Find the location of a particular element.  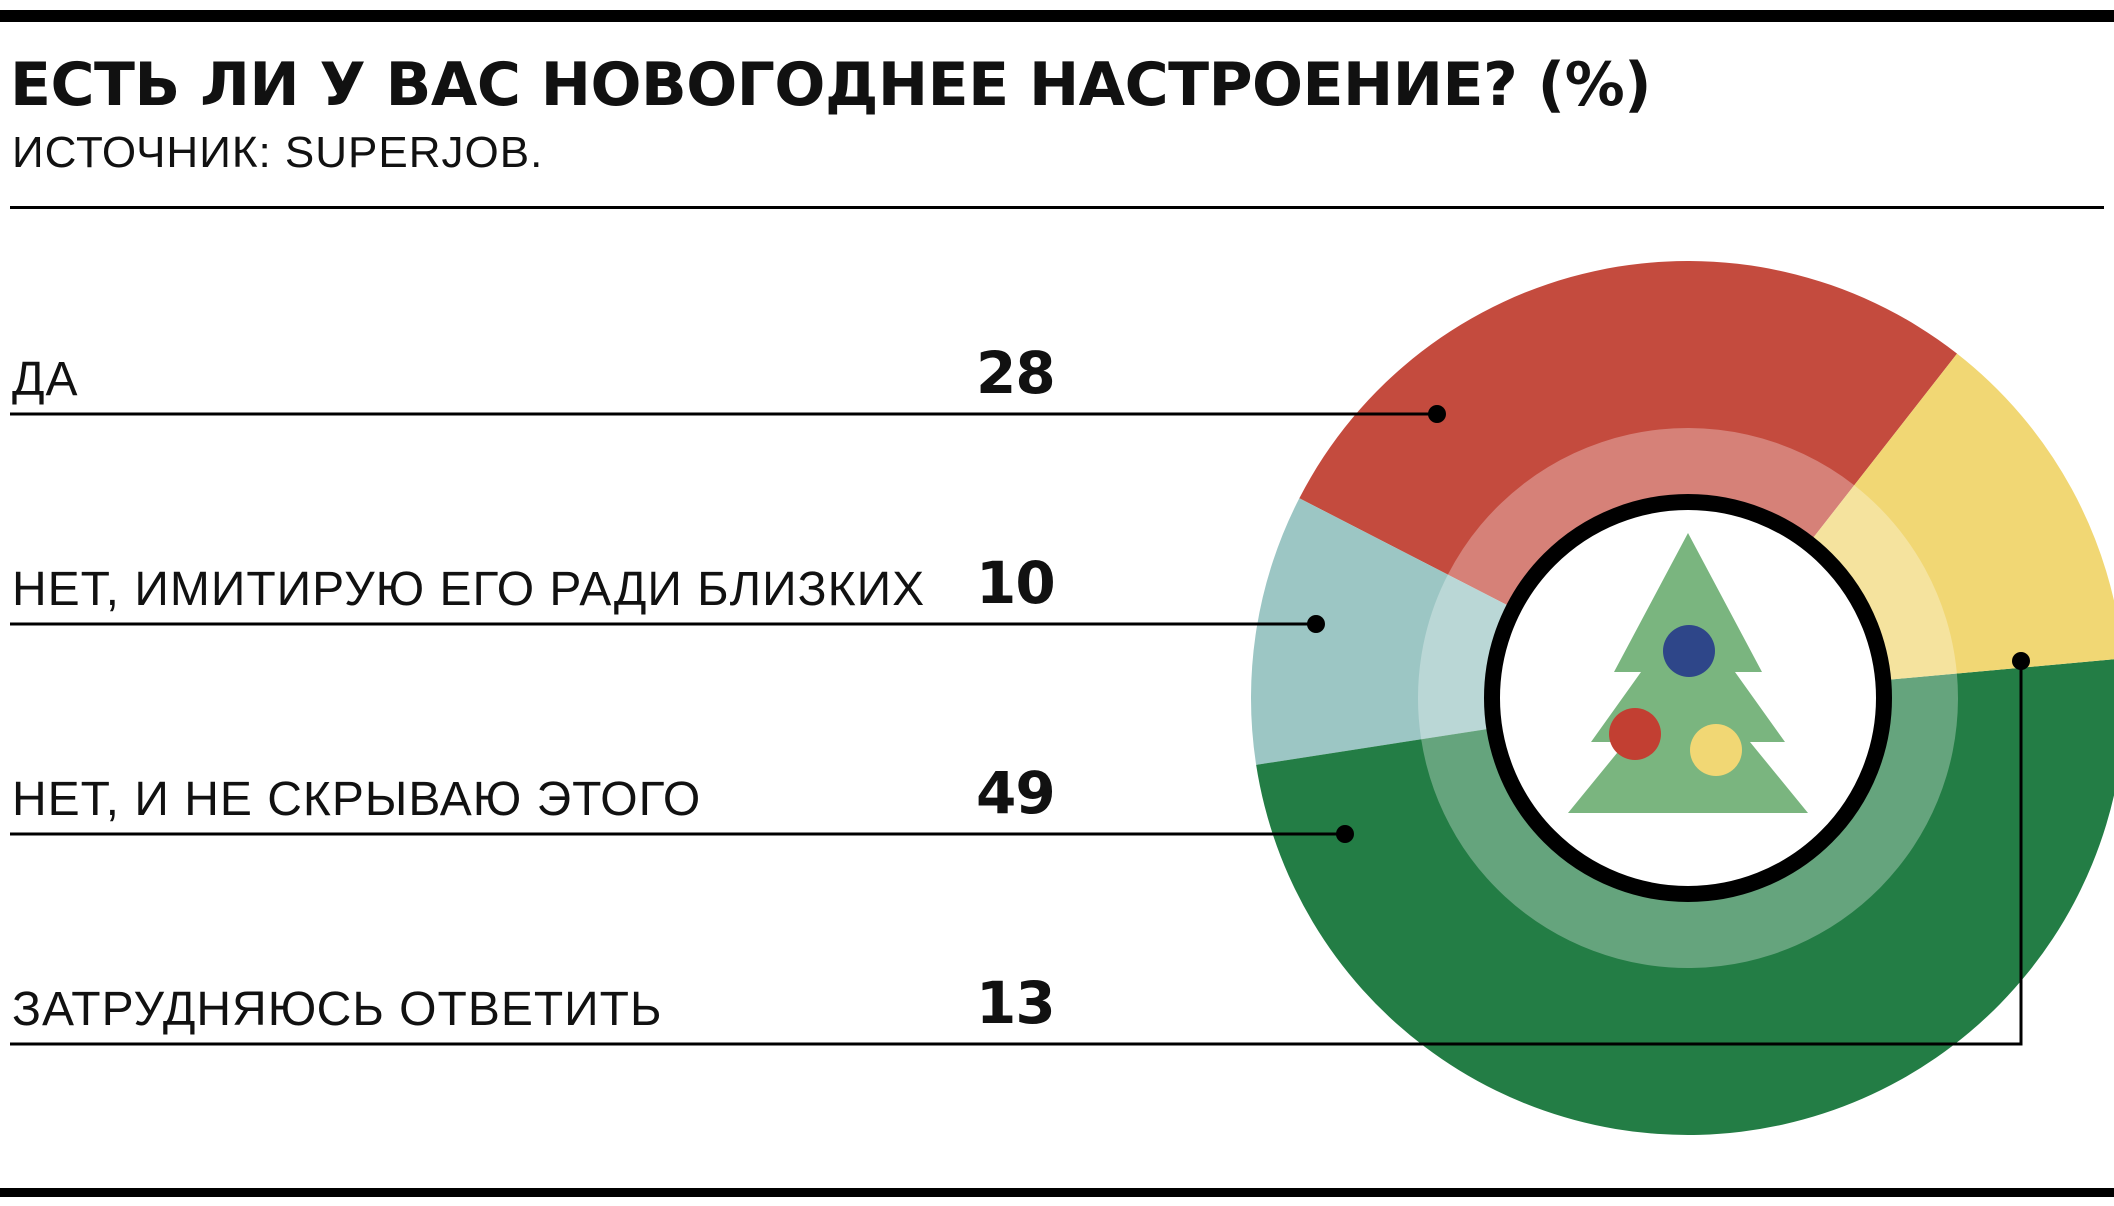

slice-unsure is located at coordinates (1955, 517).